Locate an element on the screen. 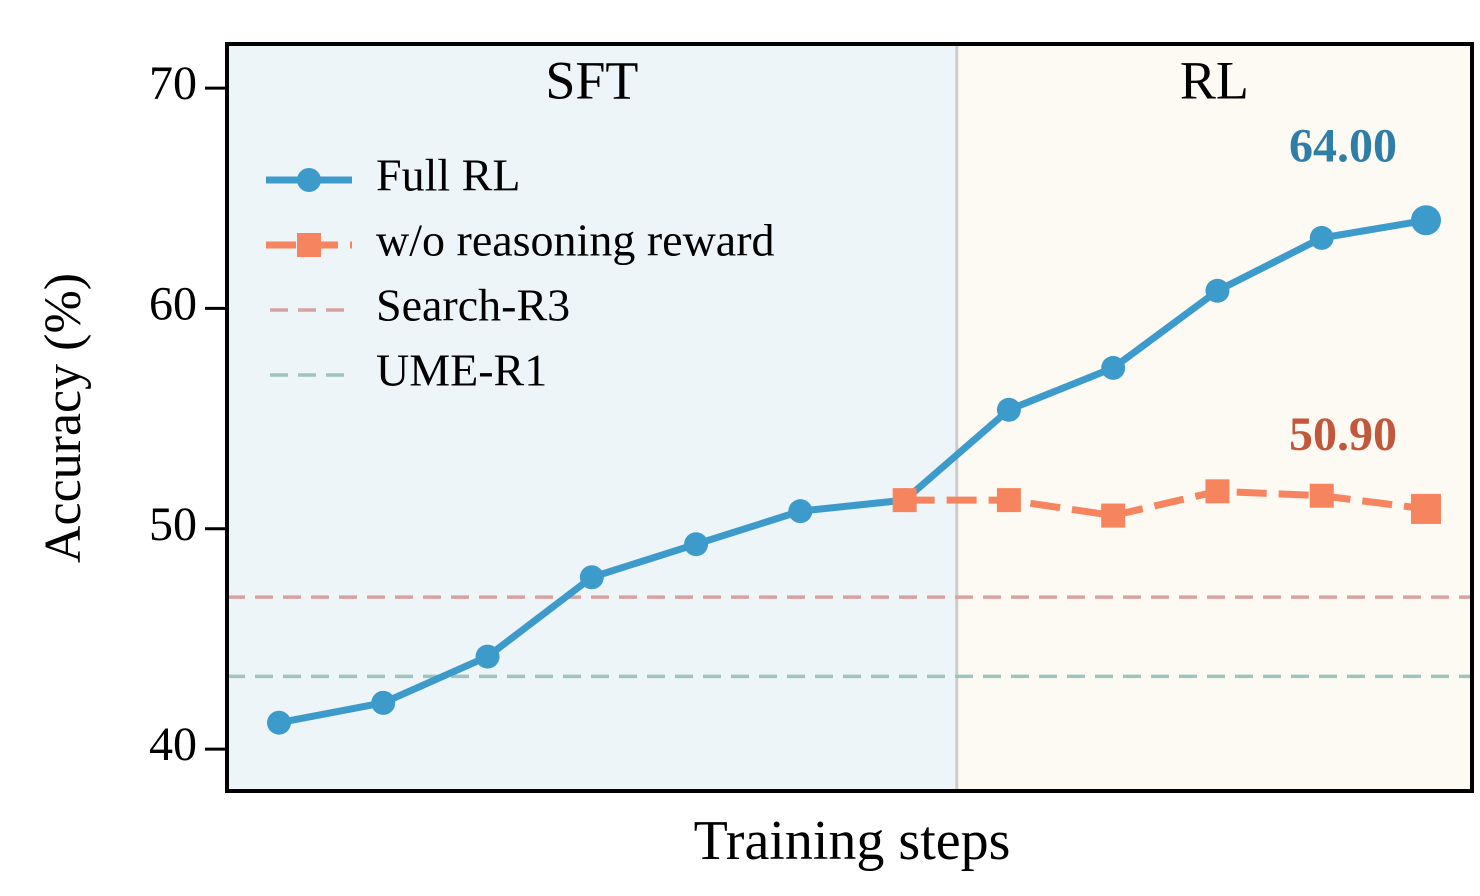  y-tick-label: 60 is located at coordinates (173, 303).